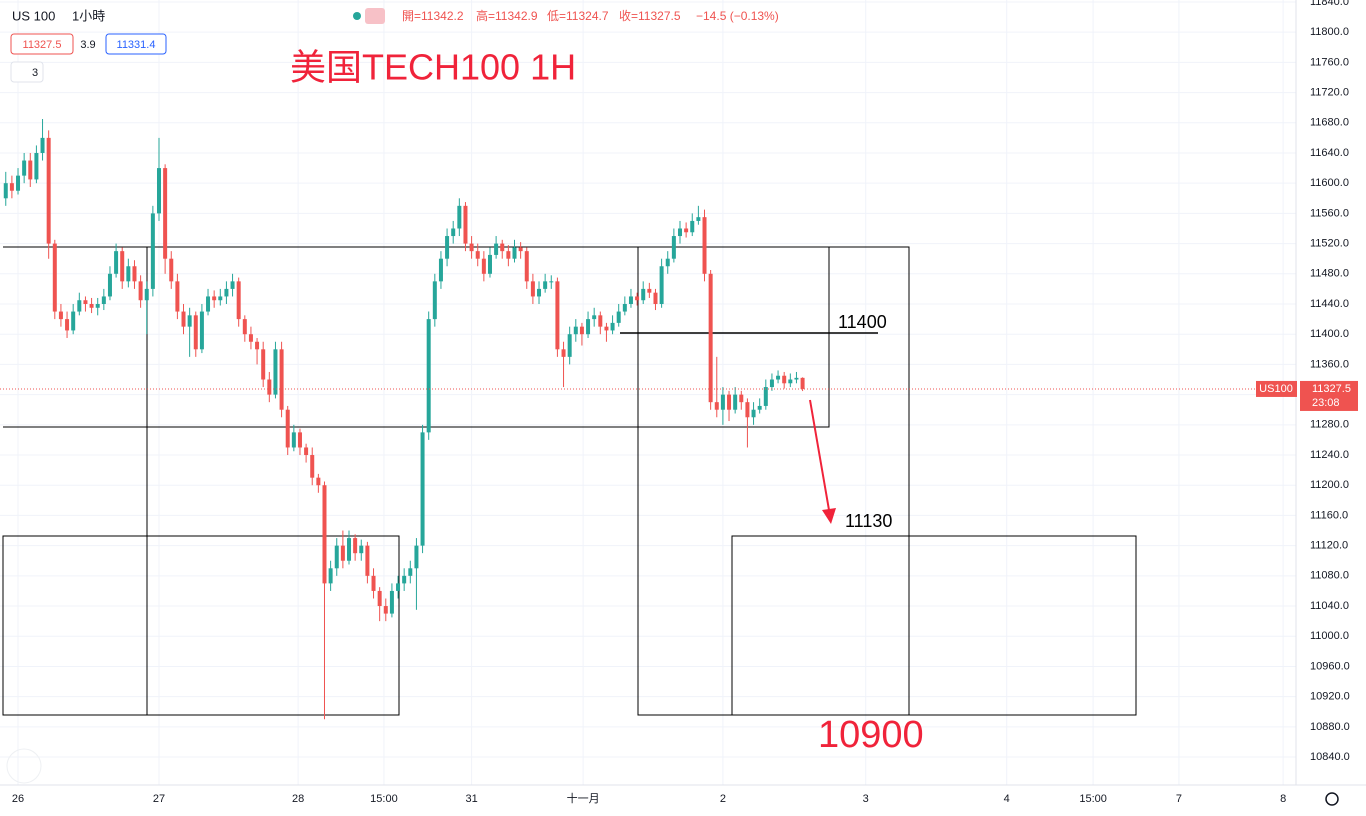  I want to click on icon, so click(24, 766).